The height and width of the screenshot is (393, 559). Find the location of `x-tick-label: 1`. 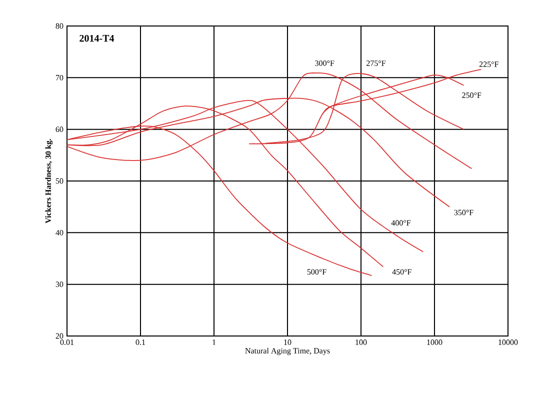

x-tick-label: 1 is located at coordinates (214, 342).